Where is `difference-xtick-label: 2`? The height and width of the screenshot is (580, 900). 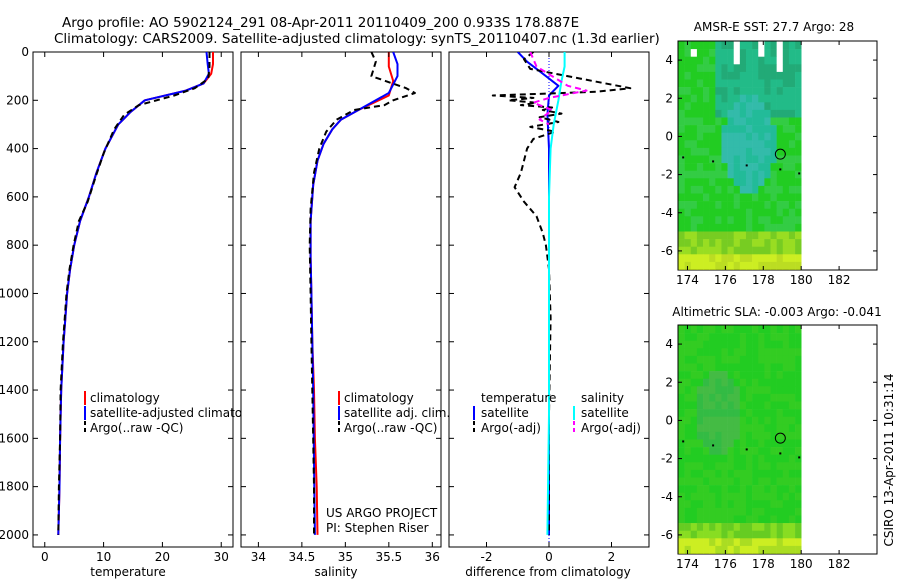
difference-xtick-label: 2 is located at coordinates (612, 557).